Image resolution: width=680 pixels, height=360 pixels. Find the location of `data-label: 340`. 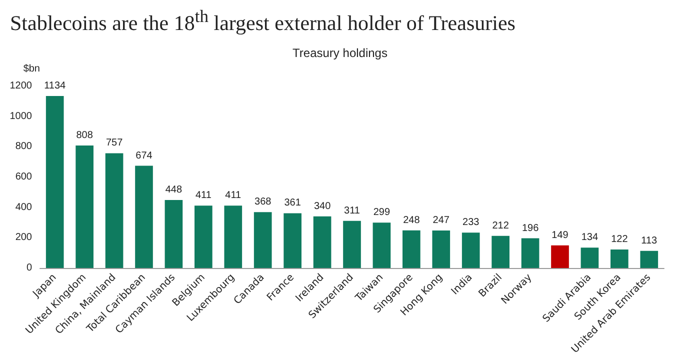

data-label: 340 is located at coordinates (323, 206).